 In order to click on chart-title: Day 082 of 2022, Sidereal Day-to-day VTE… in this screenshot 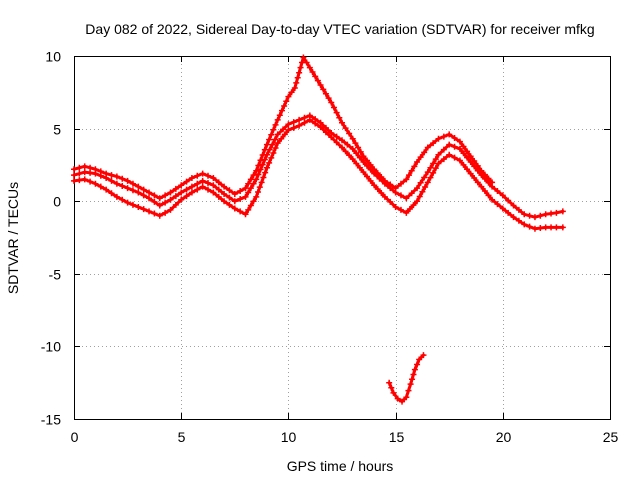, I will do `click(339, 29)`.